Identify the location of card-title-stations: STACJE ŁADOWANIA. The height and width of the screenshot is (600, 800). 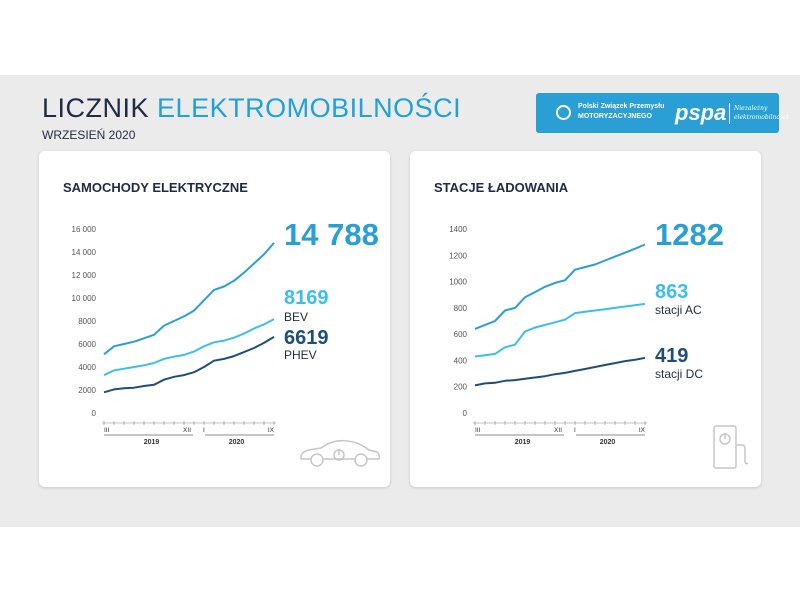
(501, 187).